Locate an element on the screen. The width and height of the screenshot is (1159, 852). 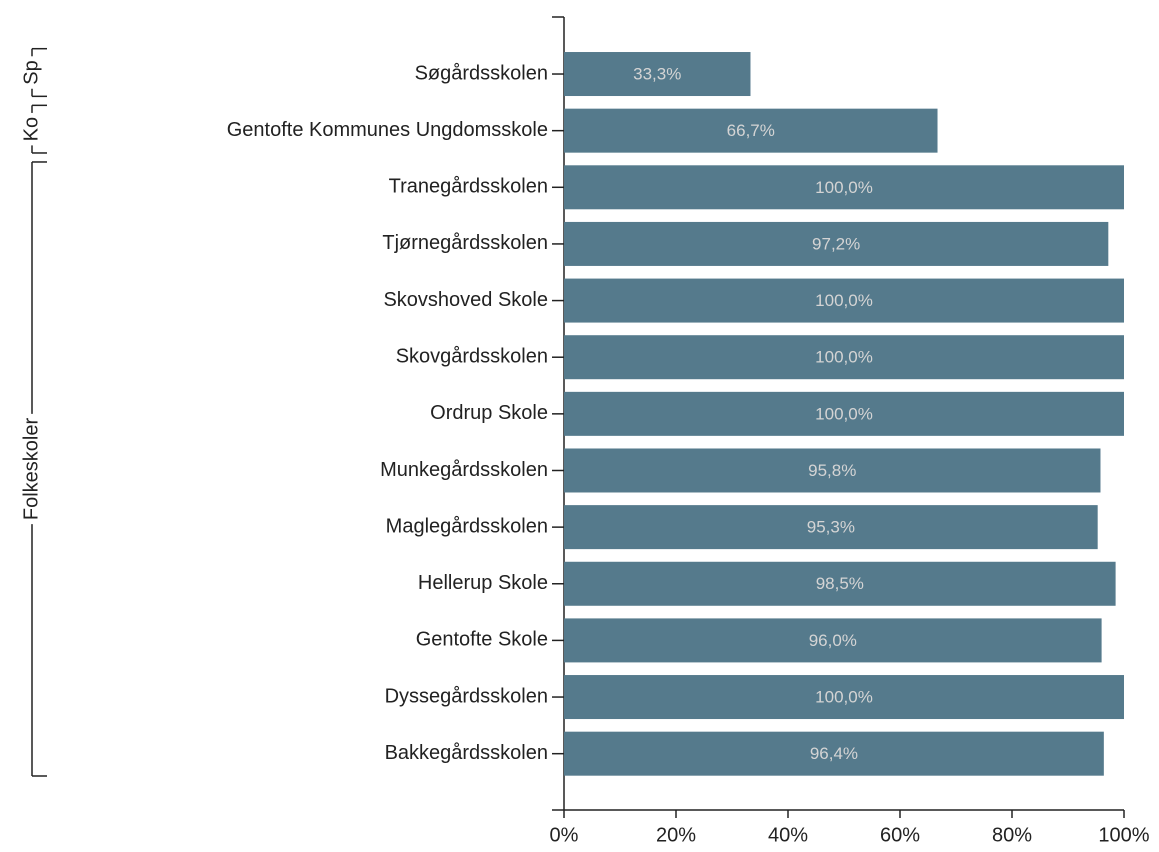
value-label: 96,0% is located at coordinates (833, 640).